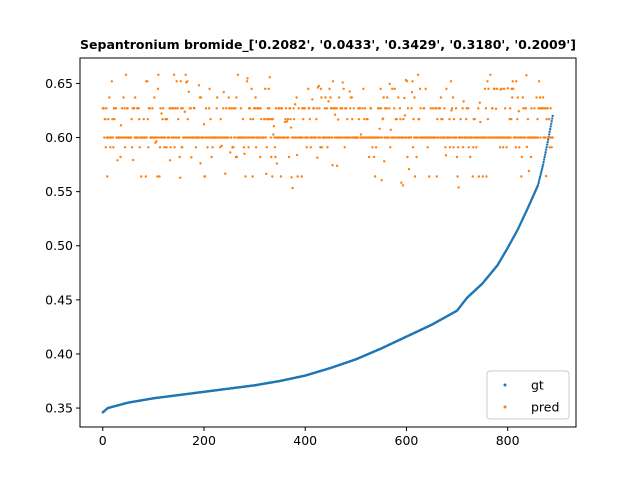  What do you see at coordinates (59, 83) in the screenshot?
I see `y-tick-label: 0.65` at bounding box center [59, 83].